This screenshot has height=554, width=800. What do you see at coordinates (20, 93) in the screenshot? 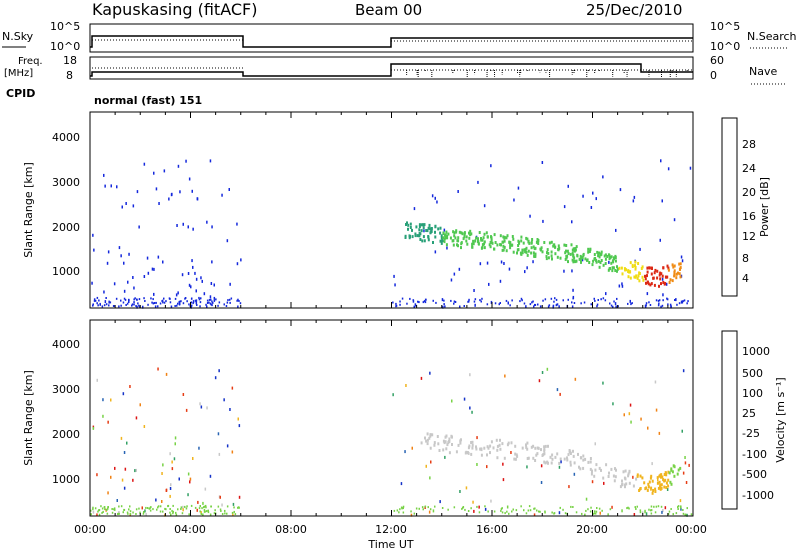
I see `cpid-label: CPID` at bounding box center [20, 93].